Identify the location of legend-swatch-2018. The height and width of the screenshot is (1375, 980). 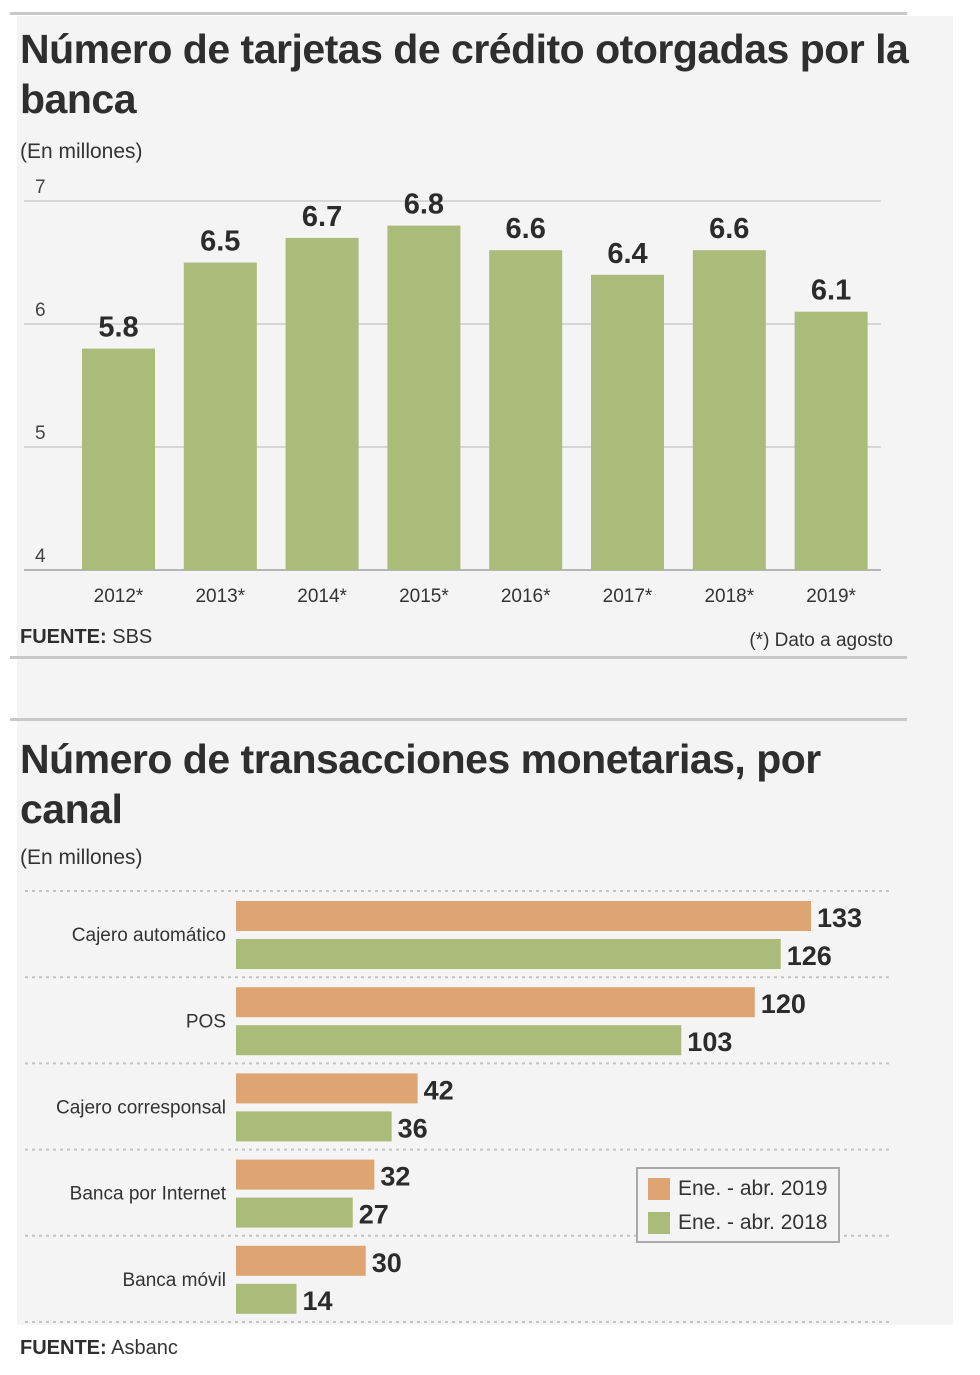
(659, 1223).